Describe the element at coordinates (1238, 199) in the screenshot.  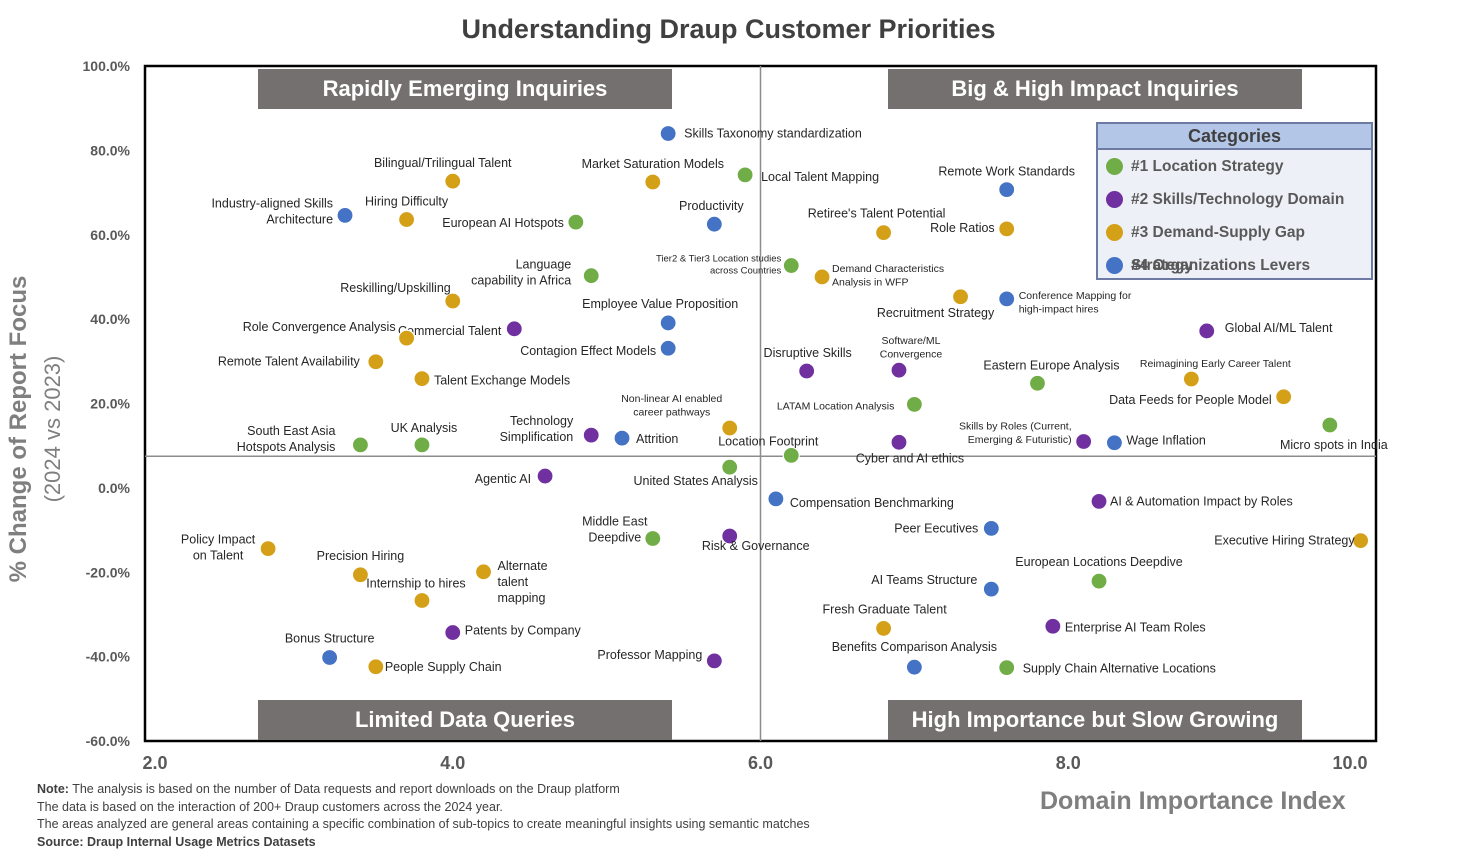
I see `legend-label: #2 Skills/Technology Domain` at that location.